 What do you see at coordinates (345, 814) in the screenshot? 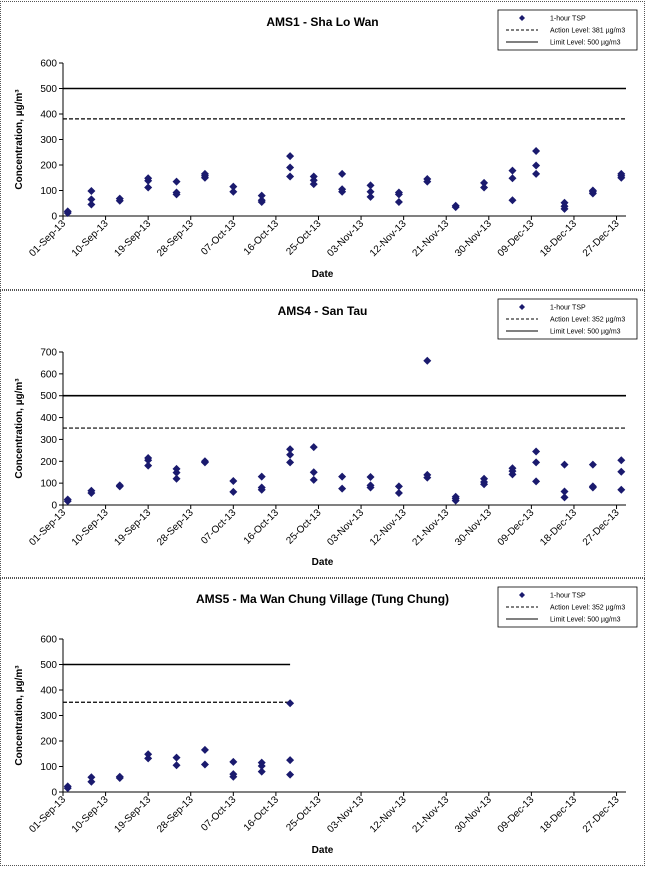
I see `x-tick-label: 03-Nov-13` at bounding box center [345, 814].